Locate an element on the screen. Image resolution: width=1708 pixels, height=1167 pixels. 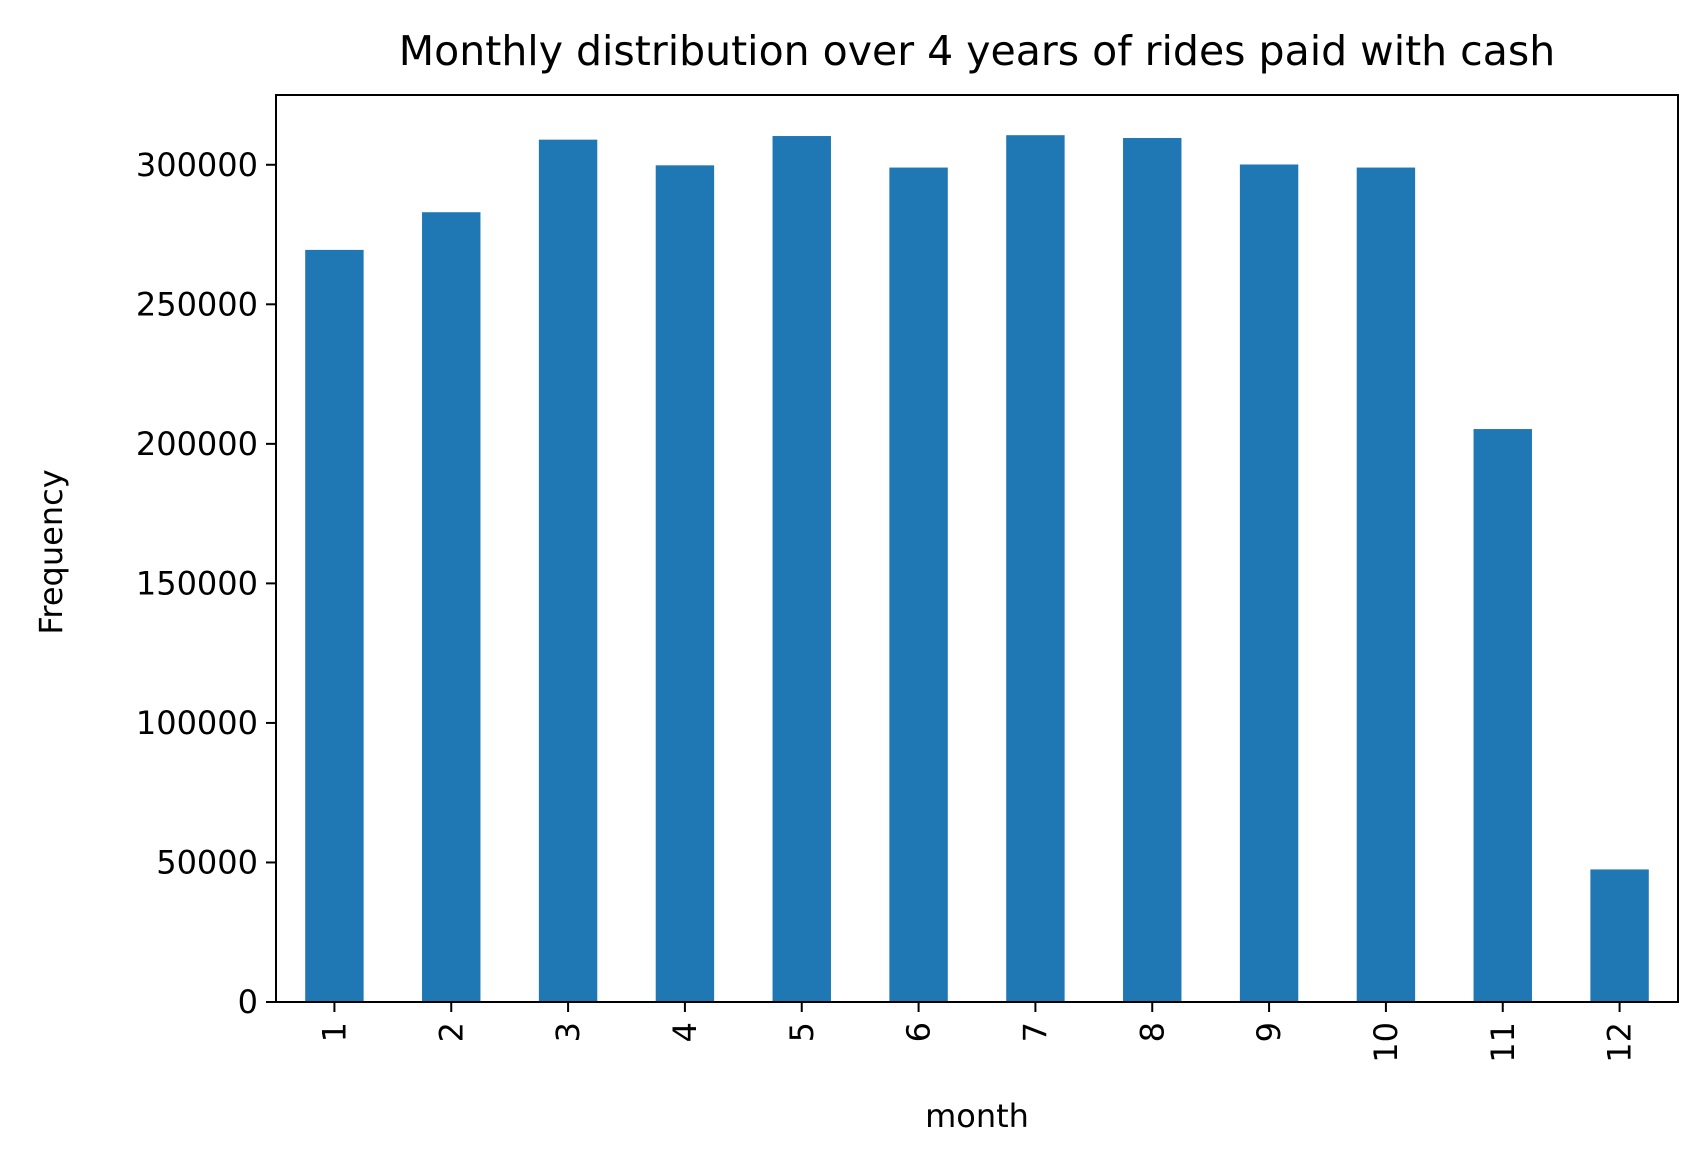
x-tick-label: 1 is located at coordinates (334, 1032).